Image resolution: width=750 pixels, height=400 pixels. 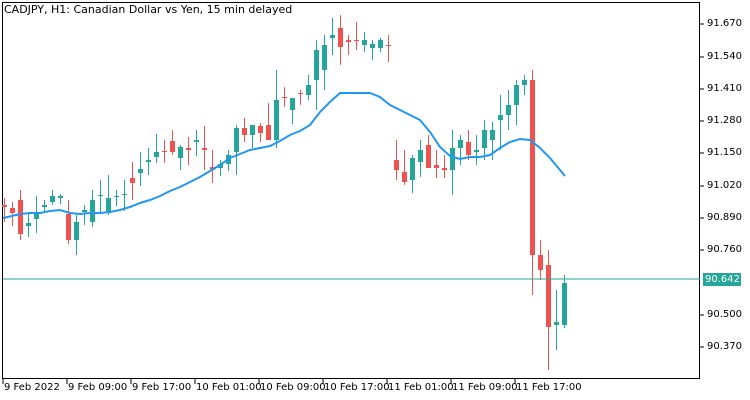 I want to click on price-label: 91.410, so click(x=724, y=88).